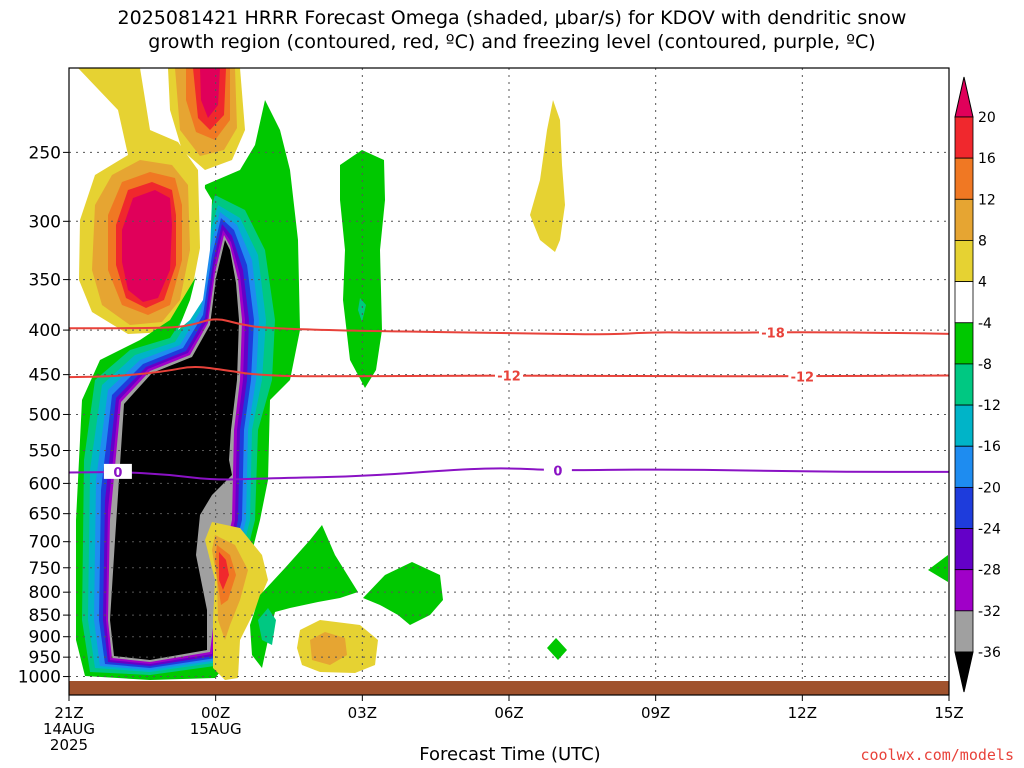  Describe the element at coordinates (987, 200) in the screenshot. I see `colorbar-label: 12` at that location.